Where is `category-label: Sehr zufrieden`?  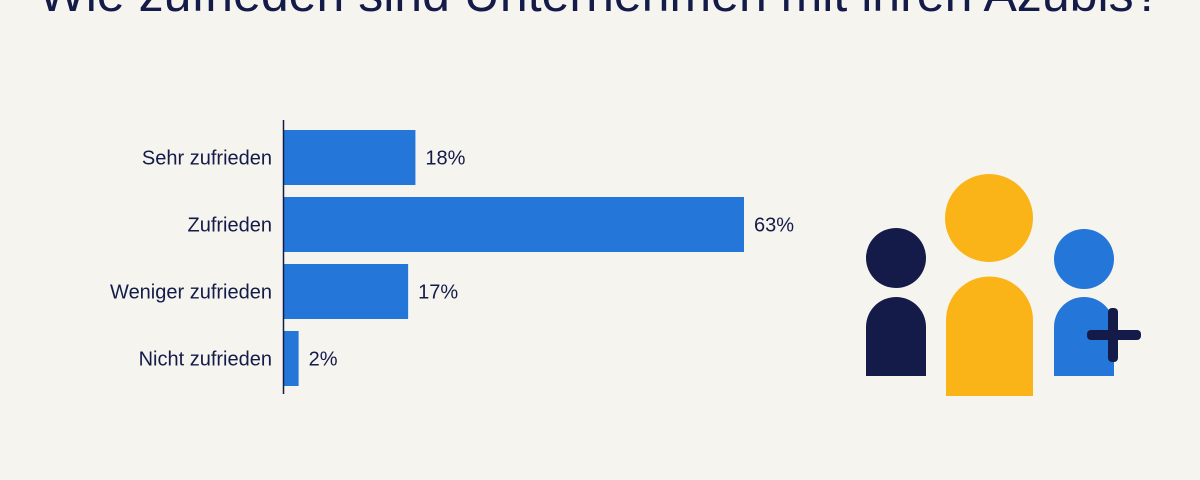
category-label: Sehr zufrieden is located at coordinates (207, 159).